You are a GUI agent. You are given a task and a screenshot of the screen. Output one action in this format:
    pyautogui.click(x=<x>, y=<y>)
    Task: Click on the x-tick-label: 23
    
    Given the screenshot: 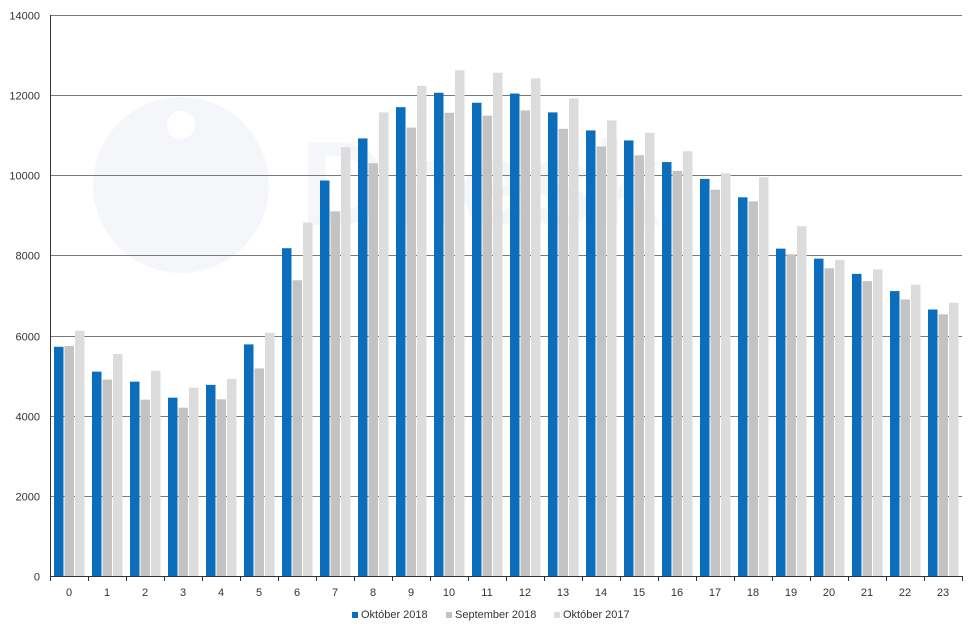 What is the action you would take?
    pyautogui.click(x=943, y=593)
    